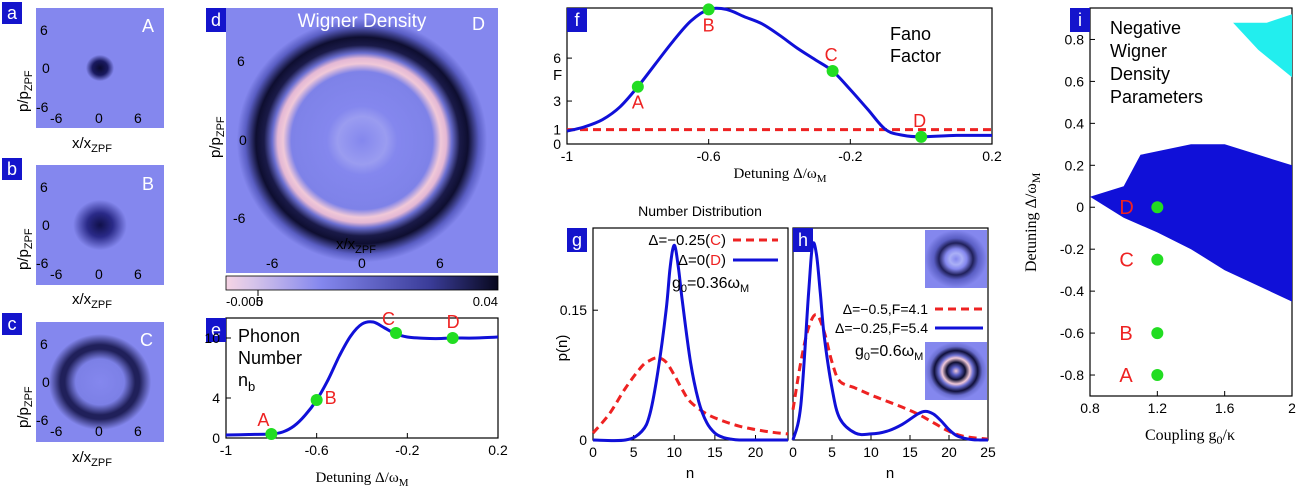  Describe the element at coordinates (42, 420) in the screenshot. I see `ytick-c-2: -6` at that location.